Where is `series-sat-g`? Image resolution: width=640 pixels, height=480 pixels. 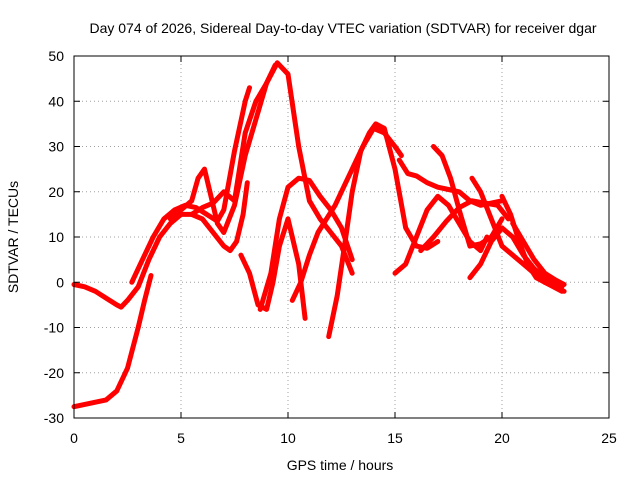
series-sat-g is located at coordinates (306, 243).